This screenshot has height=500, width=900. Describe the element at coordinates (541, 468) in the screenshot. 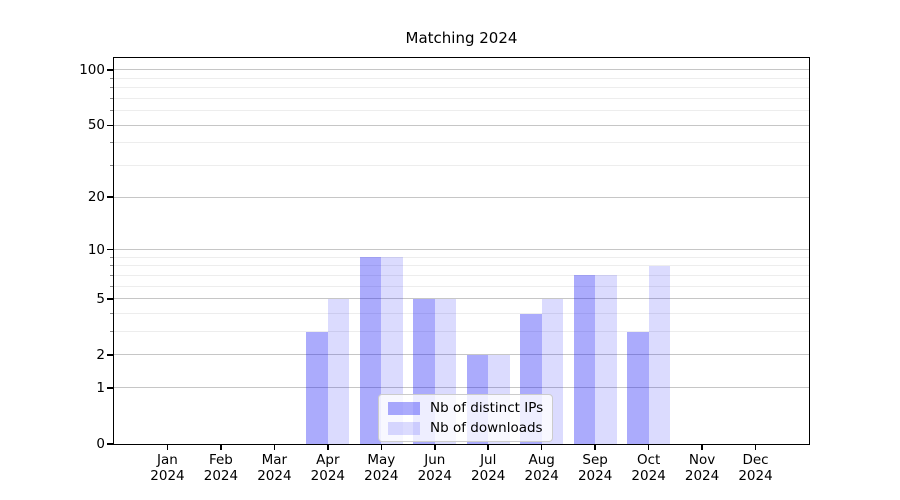

I see `x-tick-label: Aug 2024` at that location.